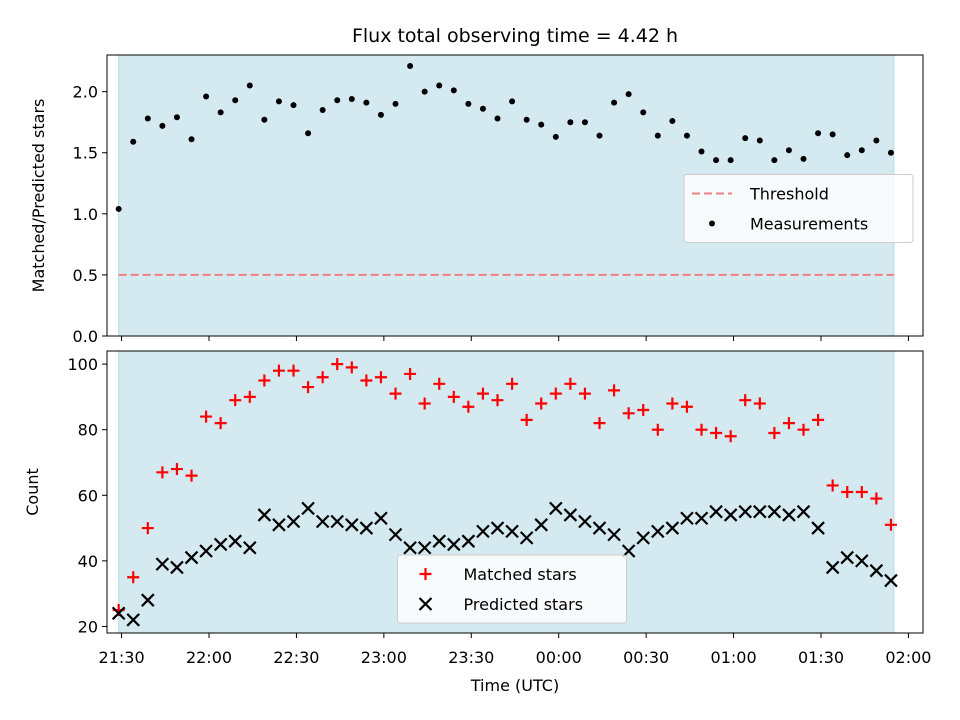 The image size is (960, 720). Describe the element at coordinates (515, 36) in the screenshot. I see `chart-title: Flux total observing time = 4.42 h` at that location.